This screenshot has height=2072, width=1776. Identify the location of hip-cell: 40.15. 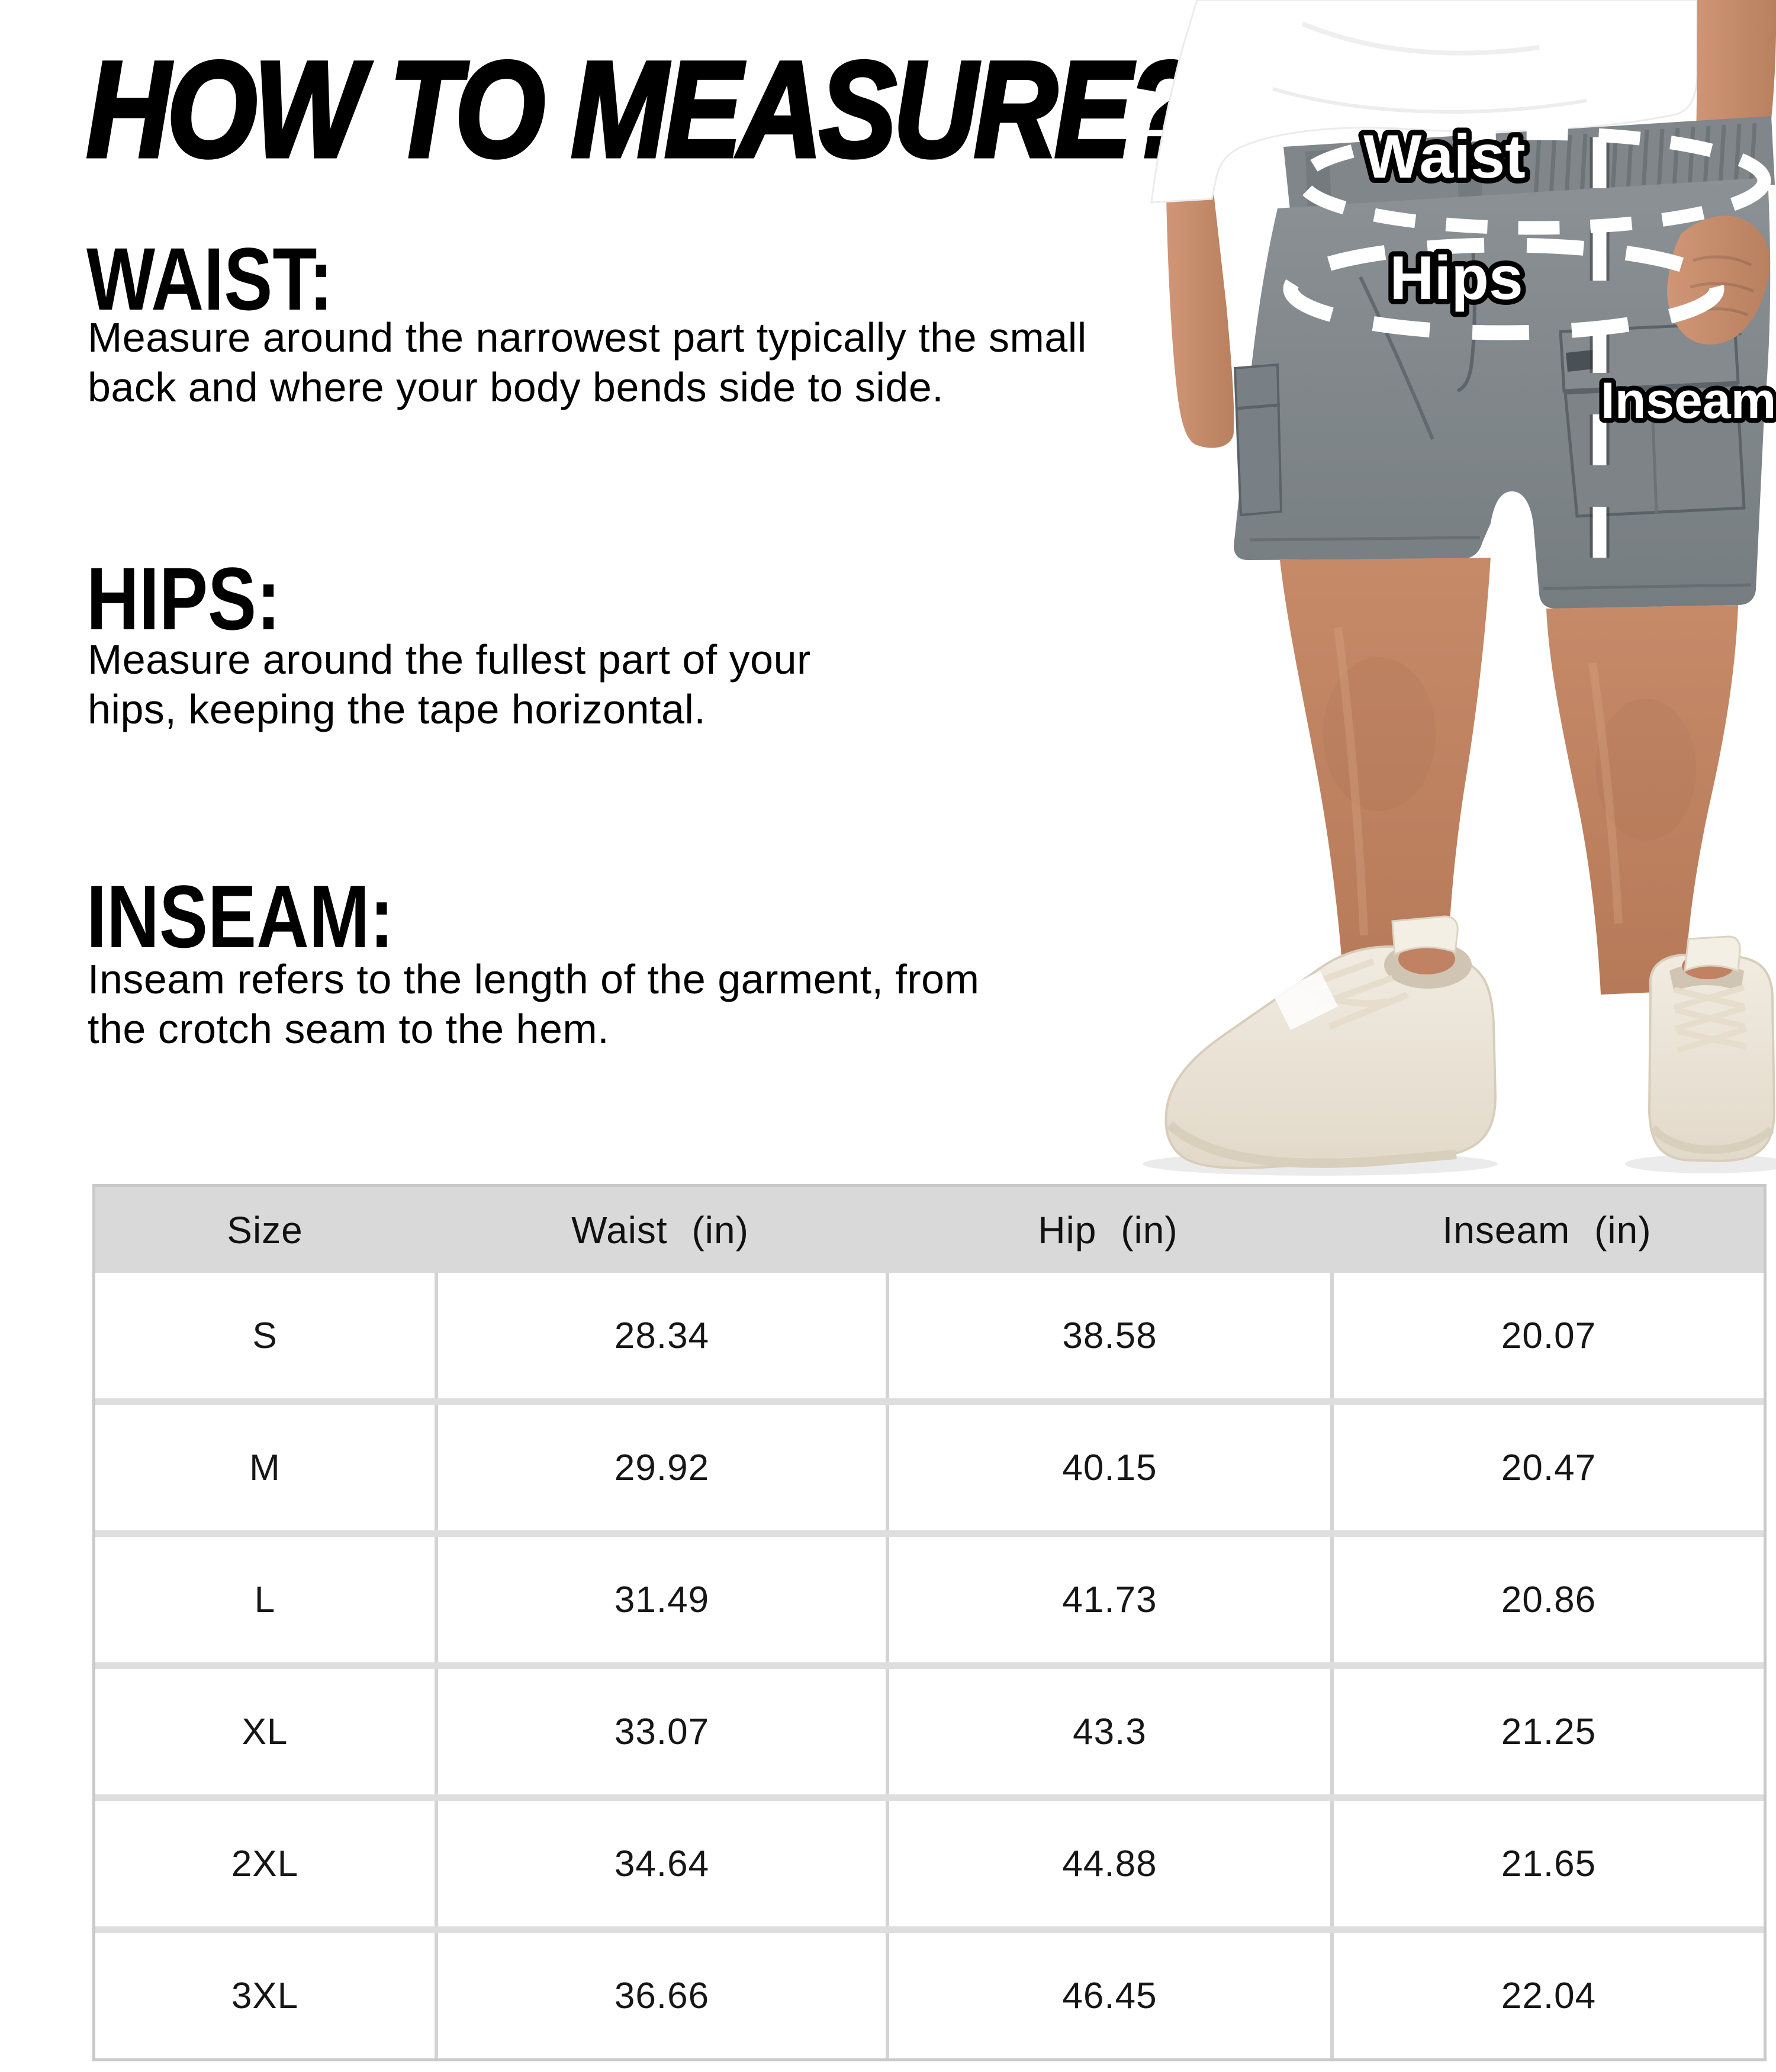
(1108, 1467).